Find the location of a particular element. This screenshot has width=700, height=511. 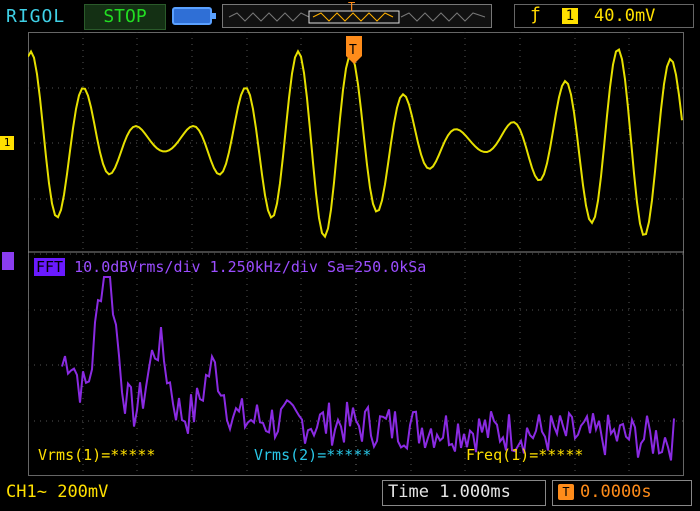

fft-horizontal-scale: 1.250kHz/div is located at coordinates (263, 267).